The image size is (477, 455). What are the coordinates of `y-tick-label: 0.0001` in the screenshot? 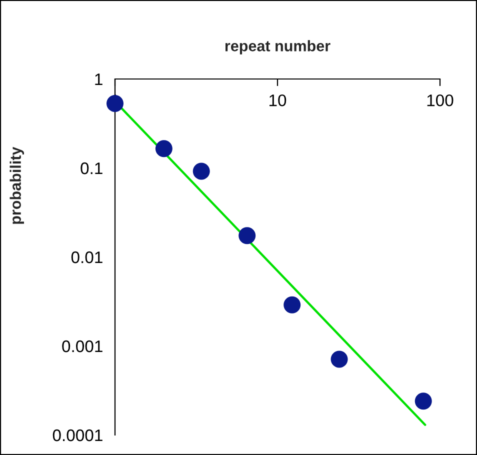 It's located at (77, 435).